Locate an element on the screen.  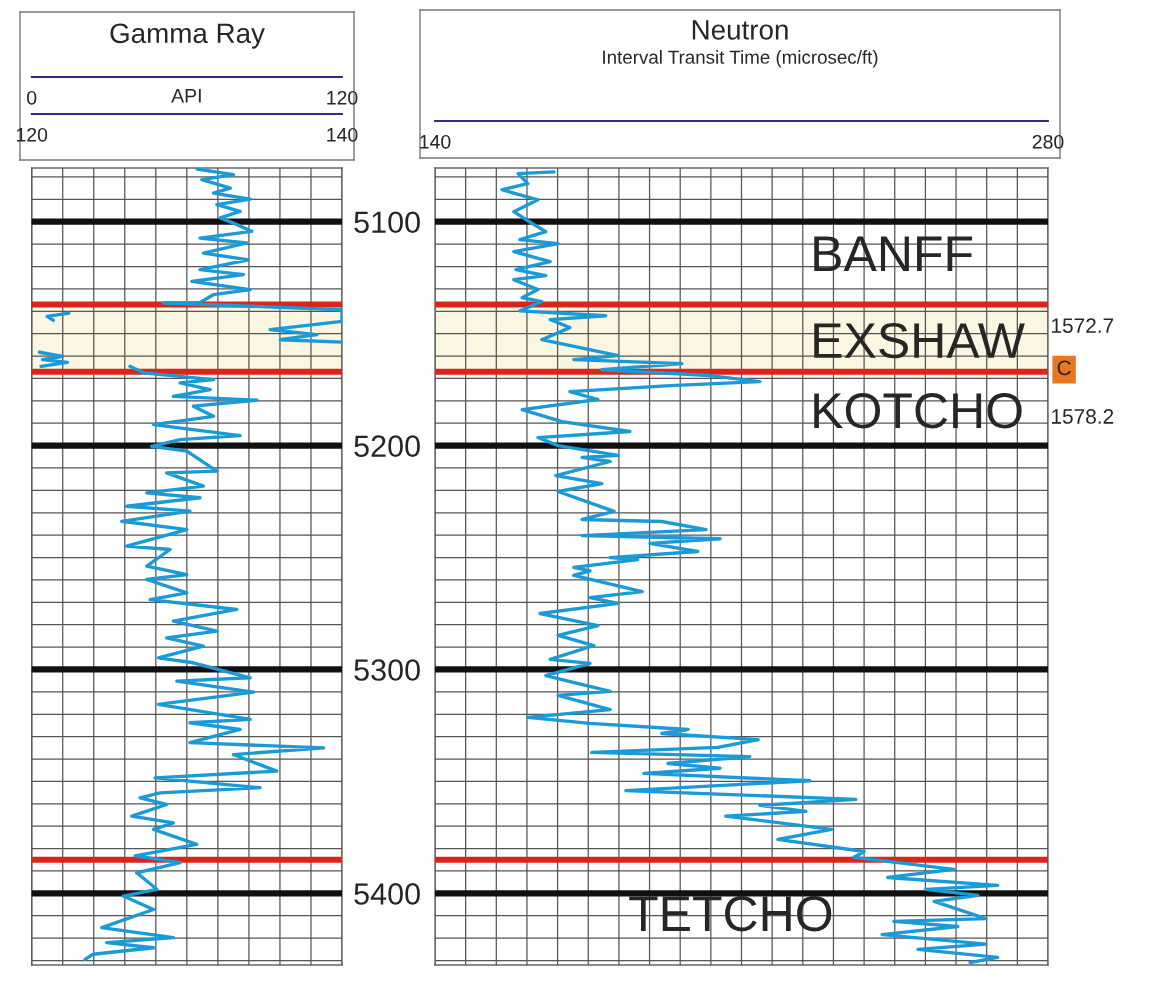
y-tick-label: 5300 is located at coordinates (387, 670).